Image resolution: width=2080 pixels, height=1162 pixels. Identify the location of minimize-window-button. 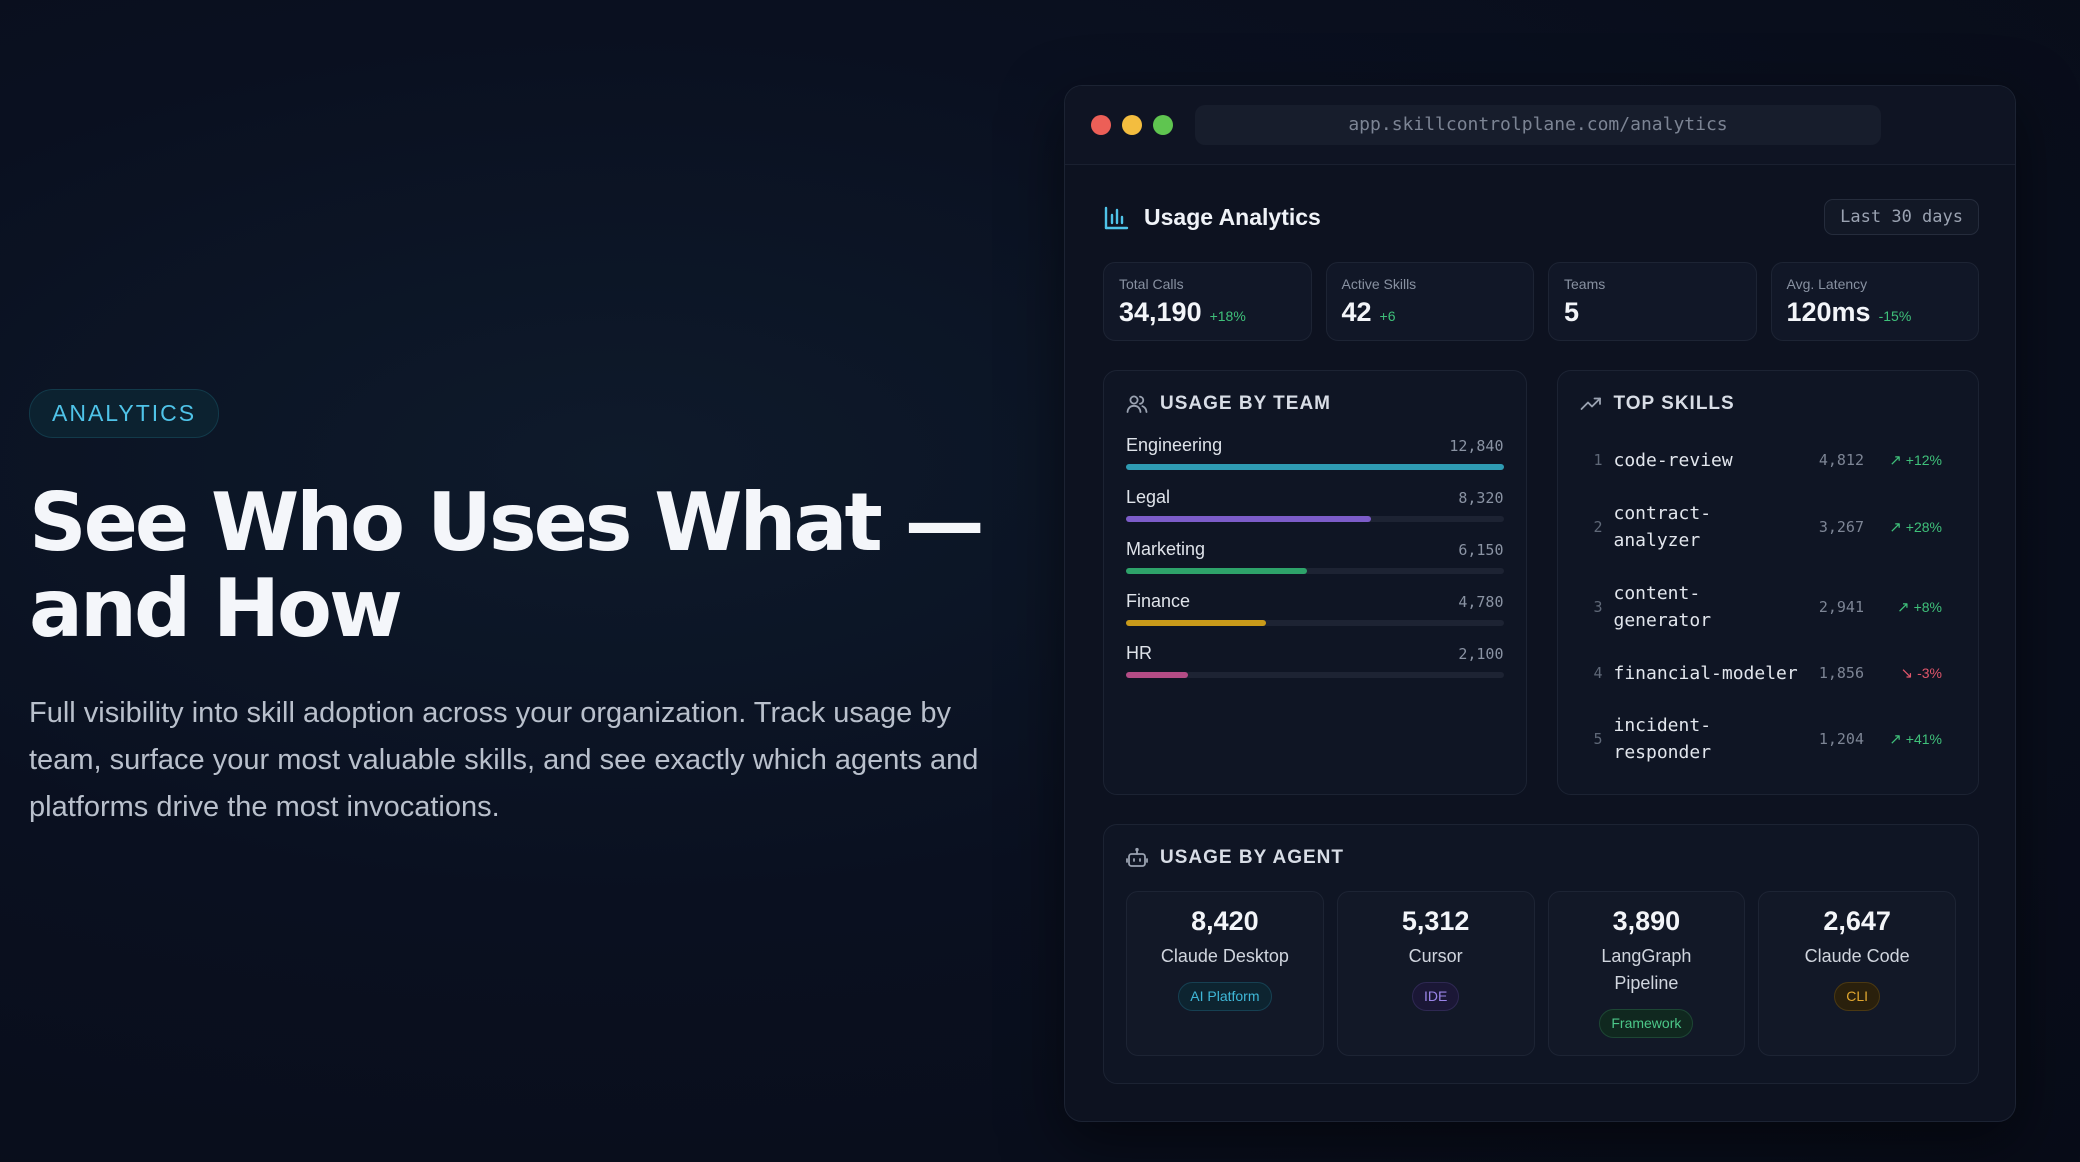
(1132, 125).